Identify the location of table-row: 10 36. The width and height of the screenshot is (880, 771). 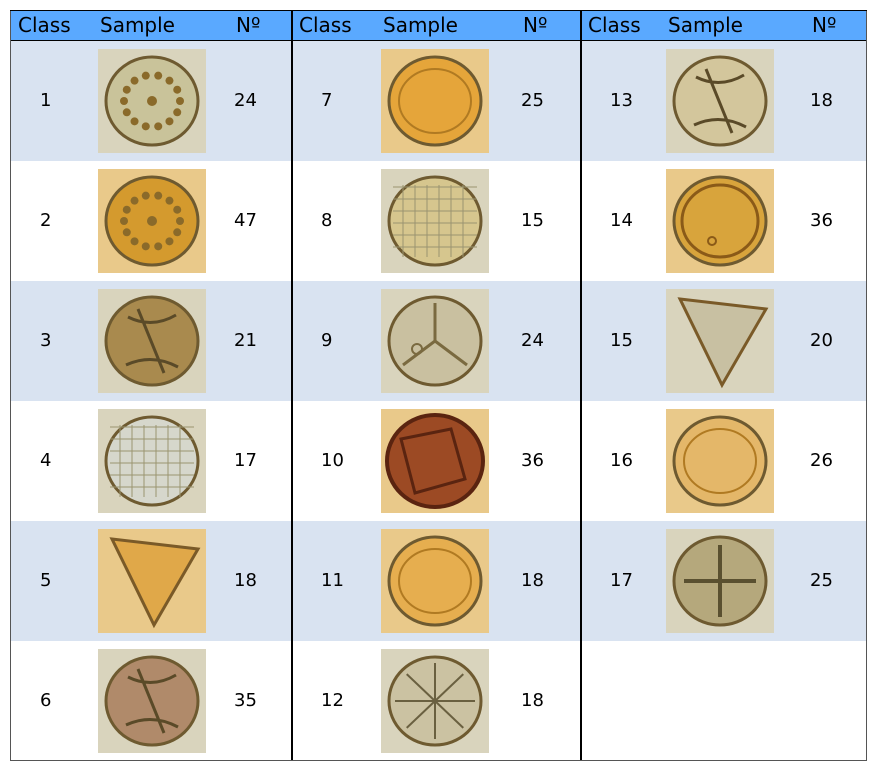
(436, 461).